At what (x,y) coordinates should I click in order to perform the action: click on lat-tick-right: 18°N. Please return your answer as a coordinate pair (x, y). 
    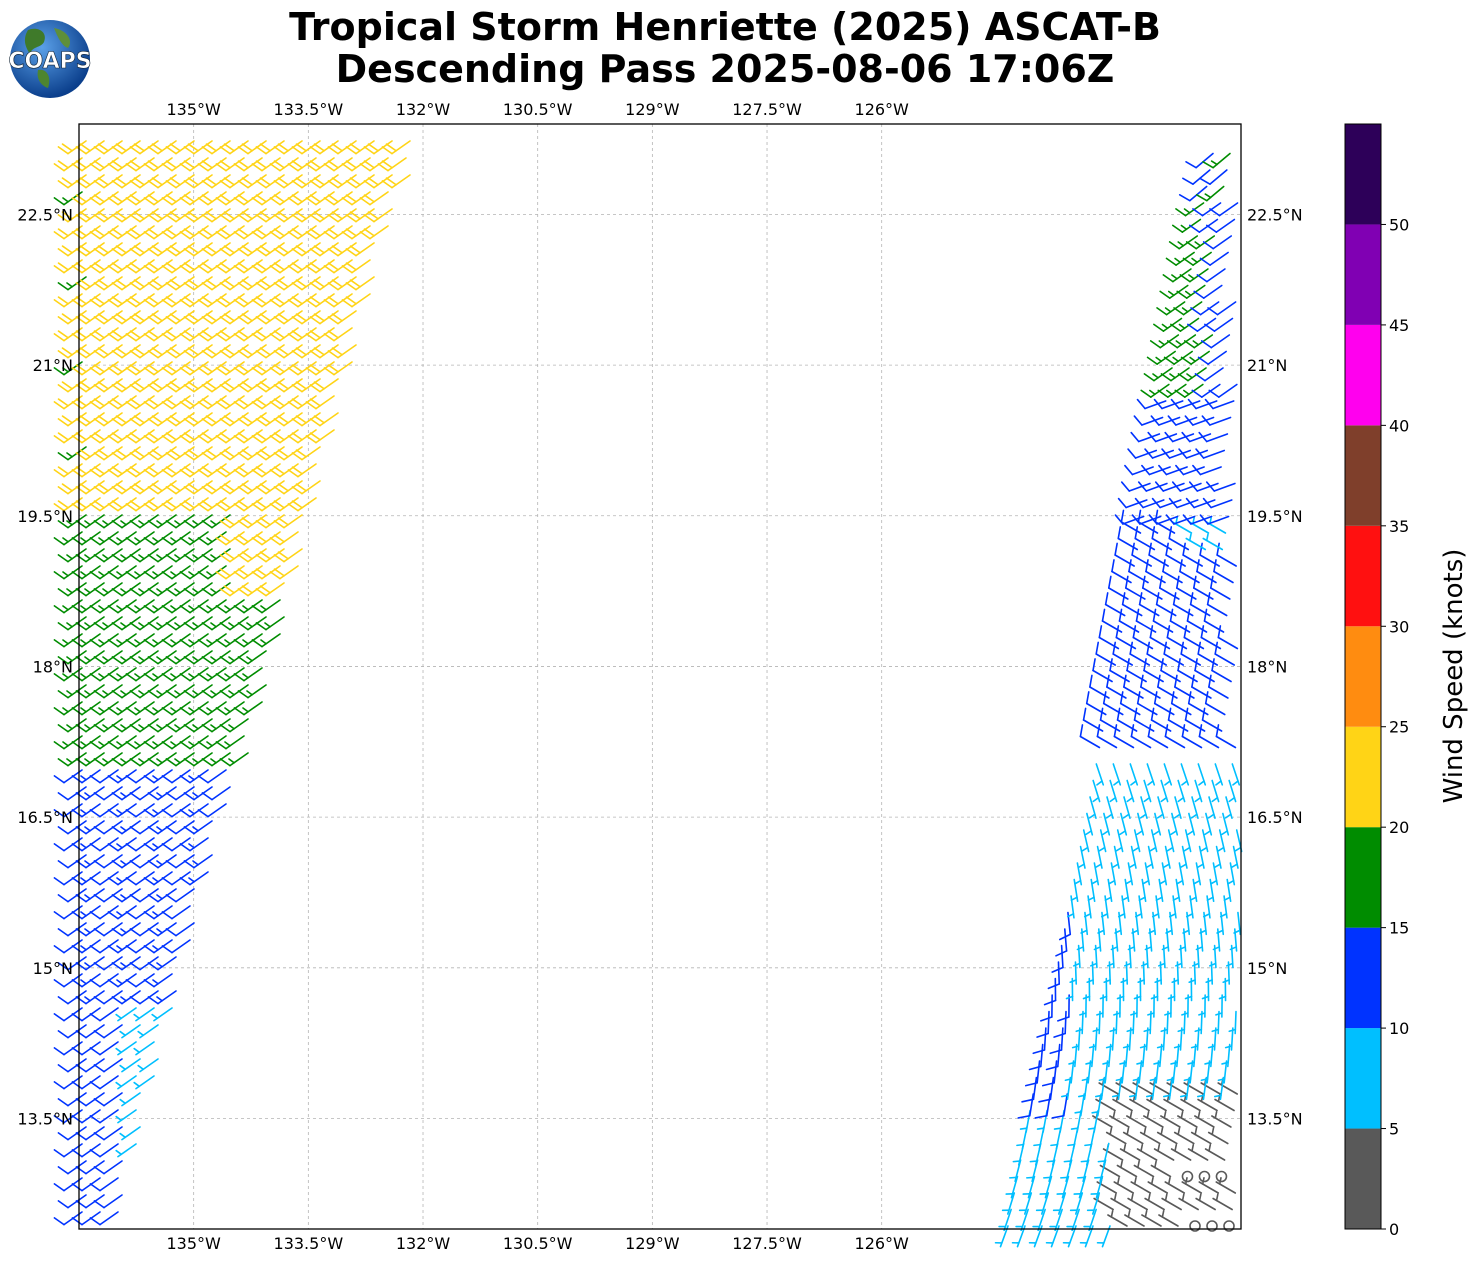
    Looking at the image, I should click on (1267, 666).